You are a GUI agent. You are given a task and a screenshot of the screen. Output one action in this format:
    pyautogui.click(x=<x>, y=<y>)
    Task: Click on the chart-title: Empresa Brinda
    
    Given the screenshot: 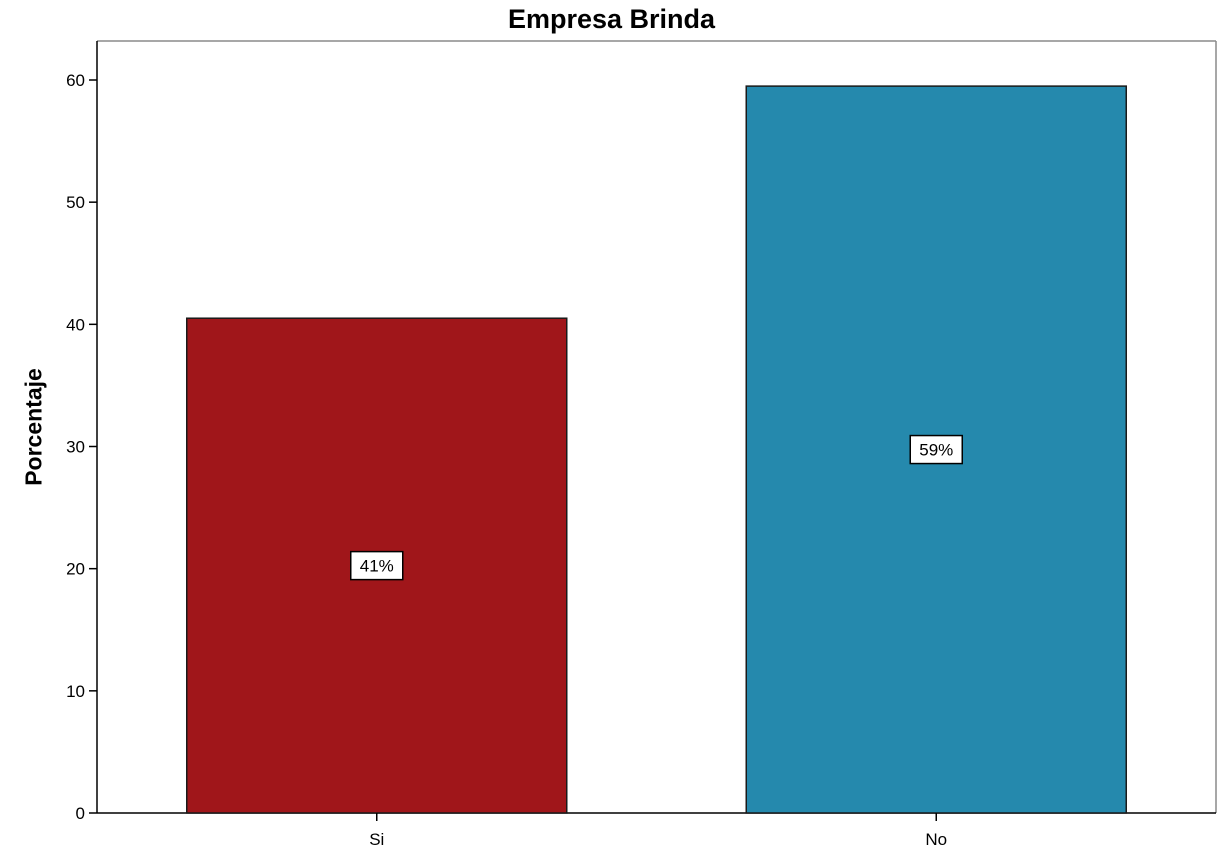 What is the action you would take?
    pyautogui.click(x=611, y=19)
    